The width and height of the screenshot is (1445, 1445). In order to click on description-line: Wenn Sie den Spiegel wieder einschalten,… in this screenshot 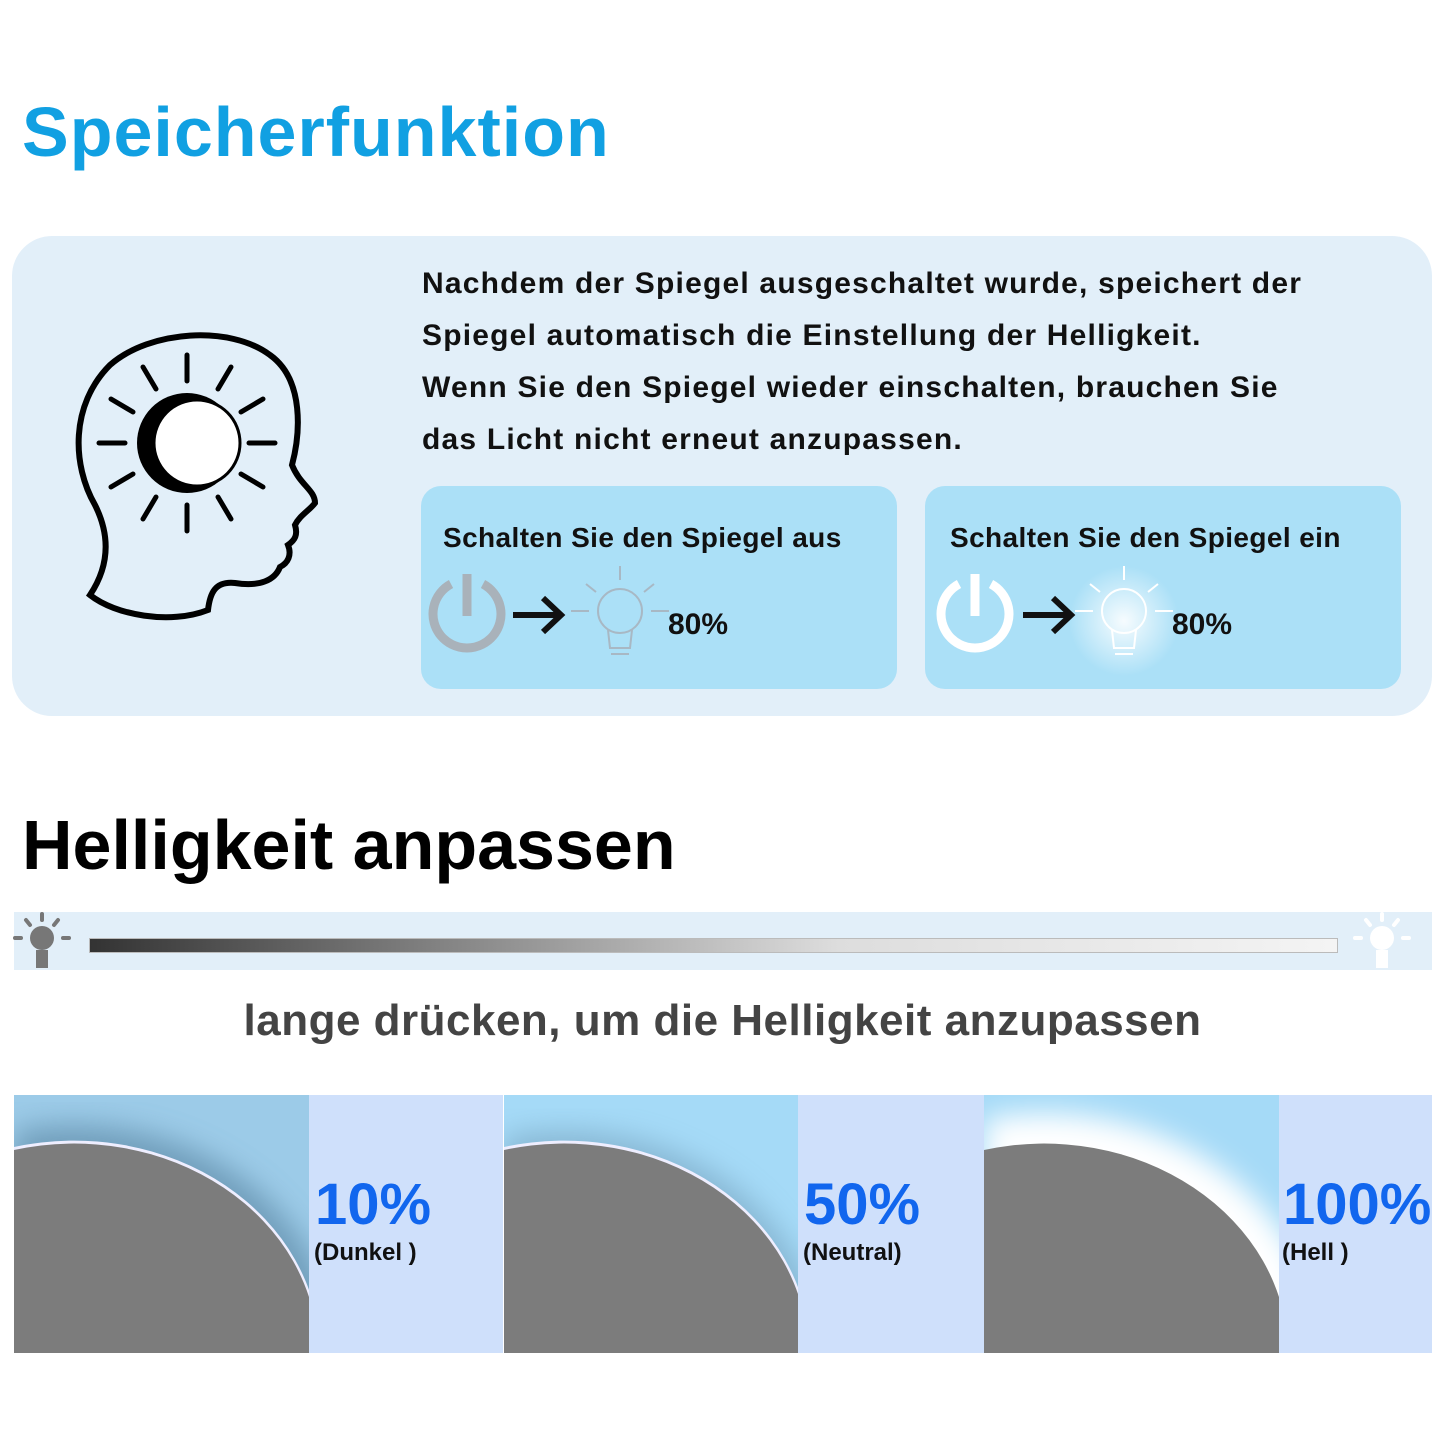, I will do `click(850, 387)`.